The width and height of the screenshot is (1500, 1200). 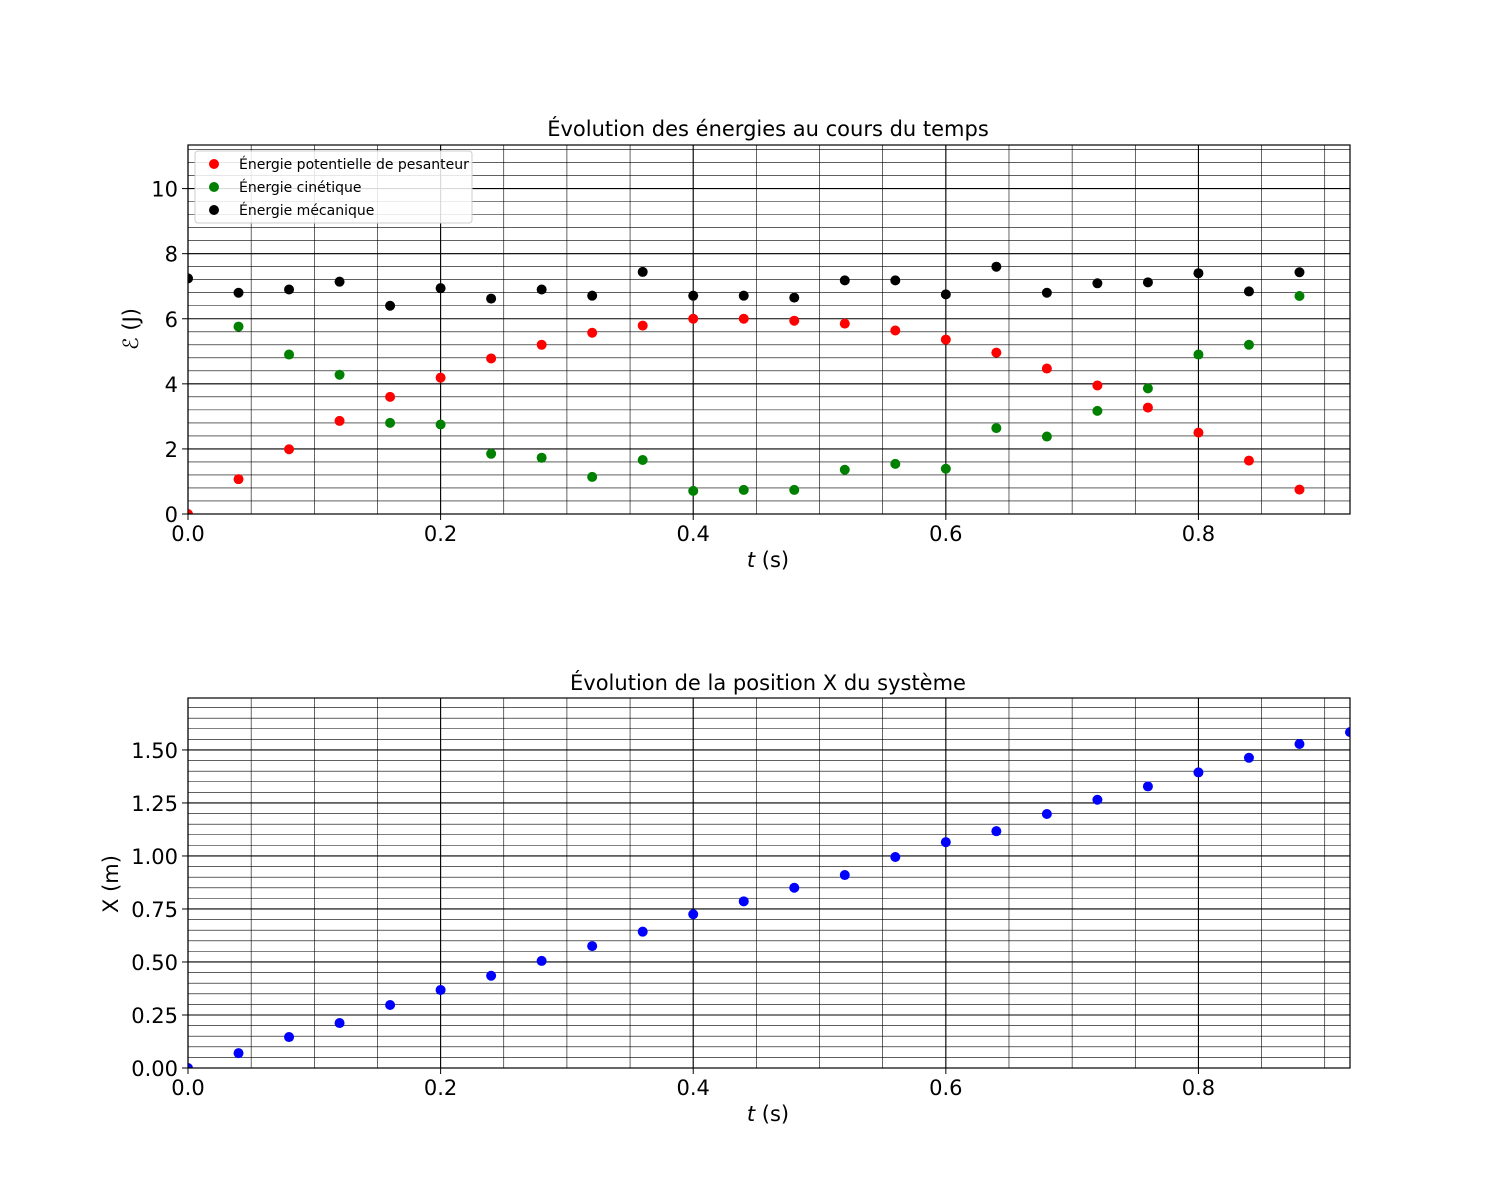 I want to click on energy-y-axis-var: ℰ, so click(x=131, y=343).